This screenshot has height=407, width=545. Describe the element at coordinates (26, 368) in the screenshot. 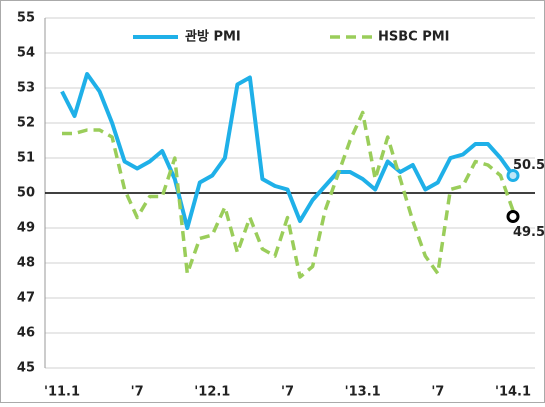

I see `y-tick-label: 45` at that location.